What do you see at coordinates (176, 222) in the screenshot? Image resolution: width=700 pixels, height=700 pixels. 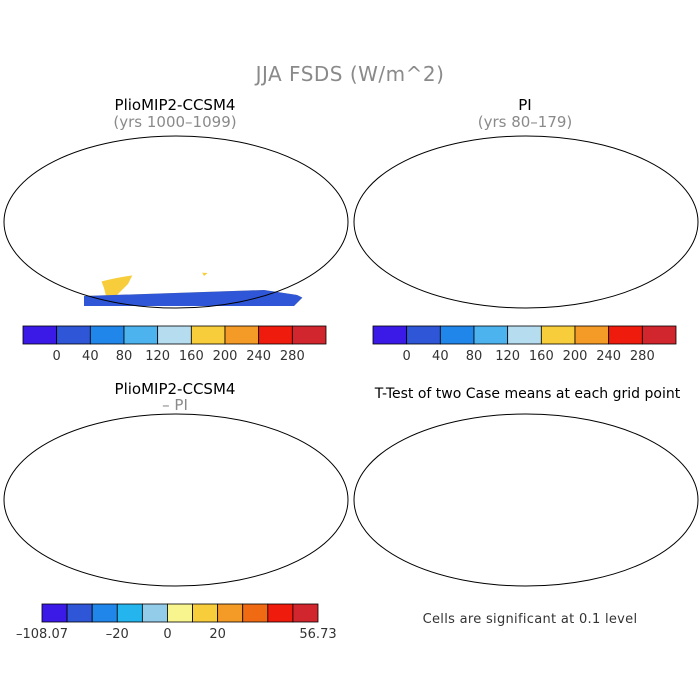 I see `map-panel-pliomip2` at bounding box center [176, 222].